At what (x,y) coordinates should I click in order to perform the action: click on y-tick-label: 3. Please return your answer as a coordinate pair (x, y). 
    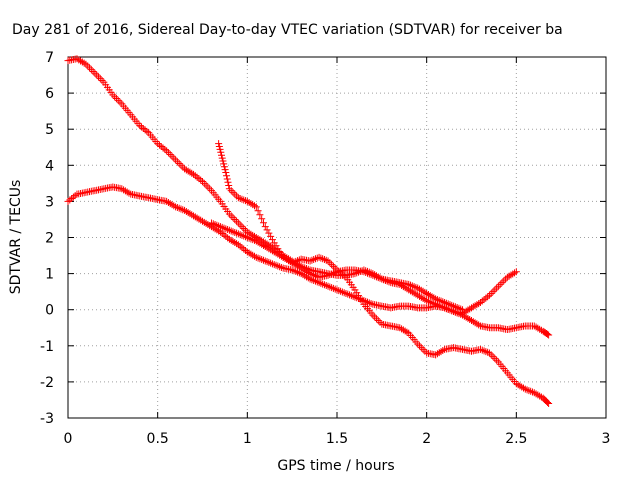
    Looking at the image, I should click on (49, 202).